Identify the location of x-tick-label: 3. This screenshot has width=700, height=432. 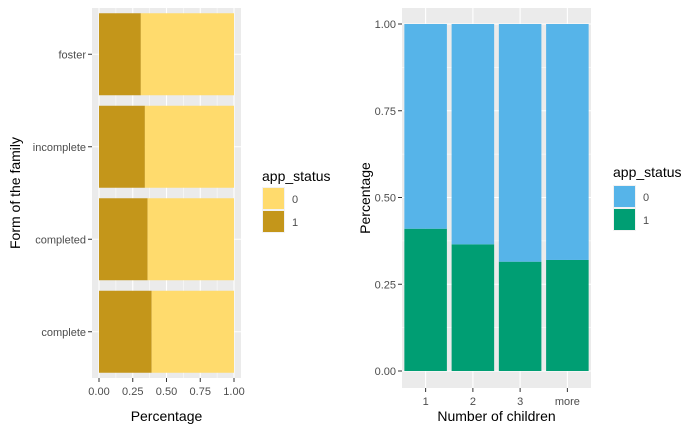
(520, 402).